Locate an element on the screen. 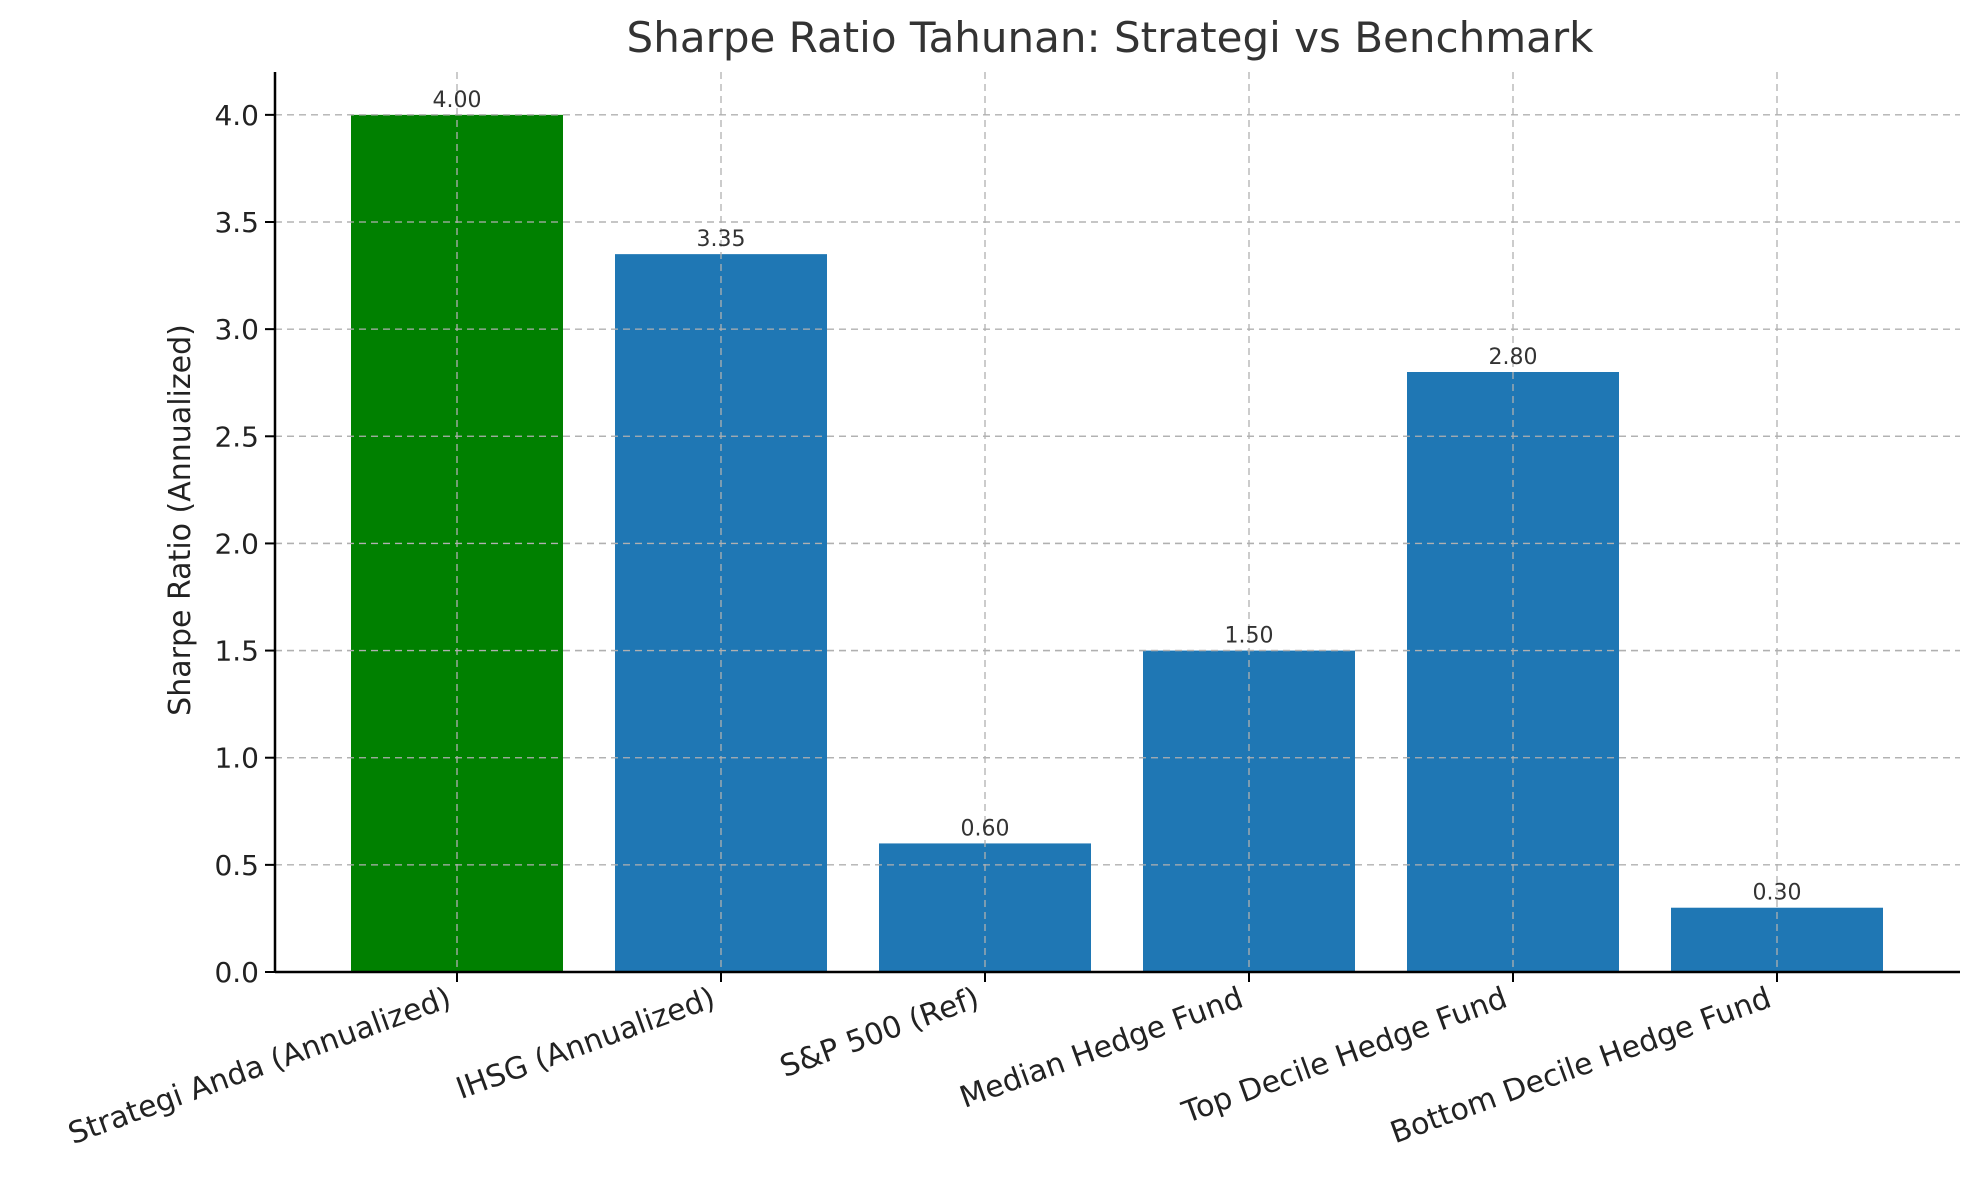 Image resolution: width=1966 pixels, height=1180 pixels. bar-value-label: 4.00 is located at coordinates (457, 100).